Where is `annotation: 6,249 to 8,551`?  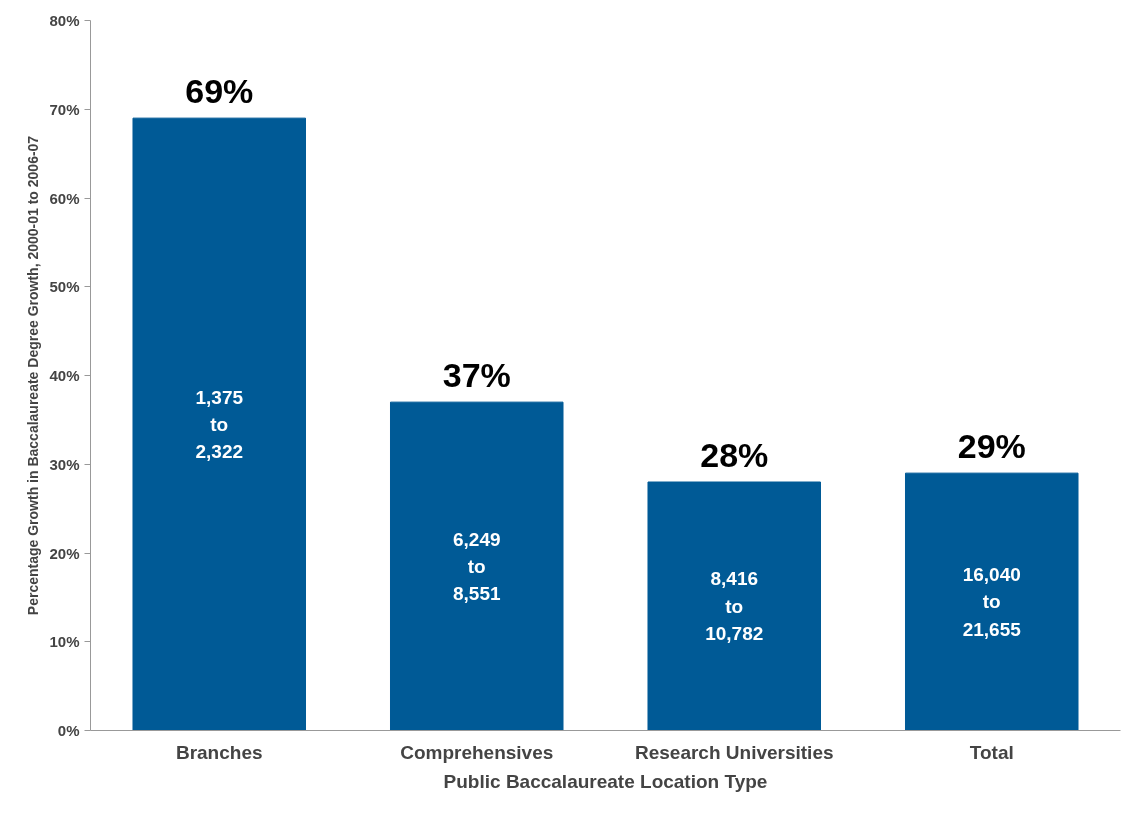 annotation: 6,249 to 8,551 is located at coordinates (476, 566).